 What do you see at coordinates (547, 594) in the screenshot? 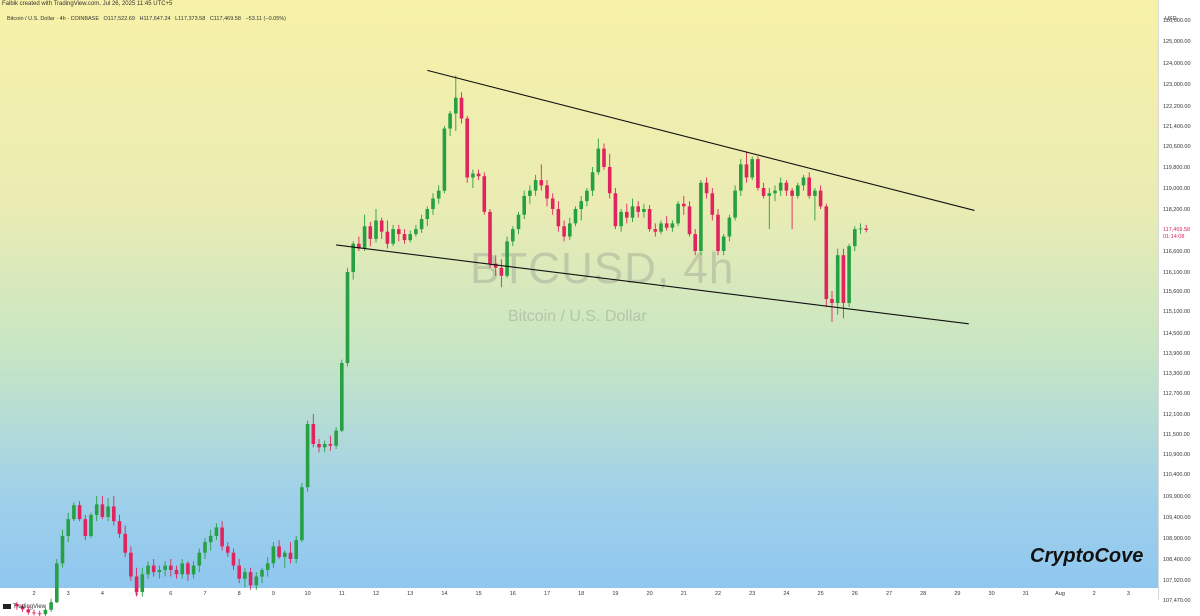
I see `x-tick-label: 17` at bounding box center [547, 594].